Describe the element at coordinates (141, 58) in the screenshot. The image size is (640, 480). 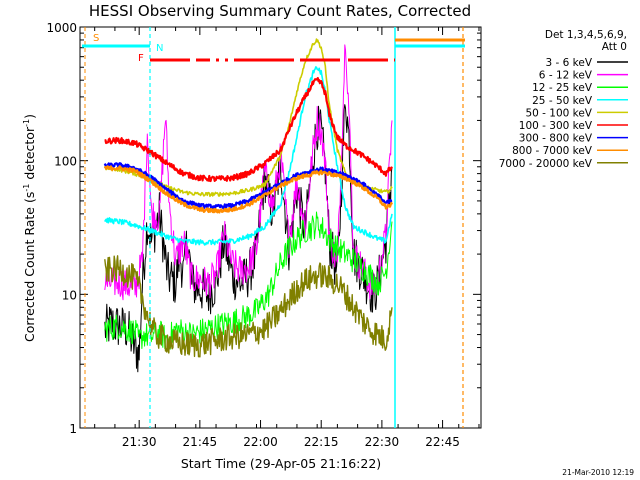
I see `f-label: F` at that location.